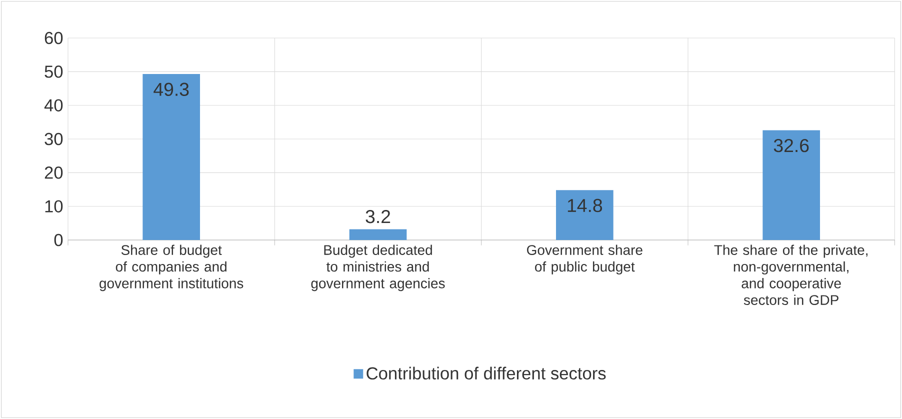 The width and height of the screenshot is (902, 419). I want to click on data-label: 14.8, so click(585, 205).